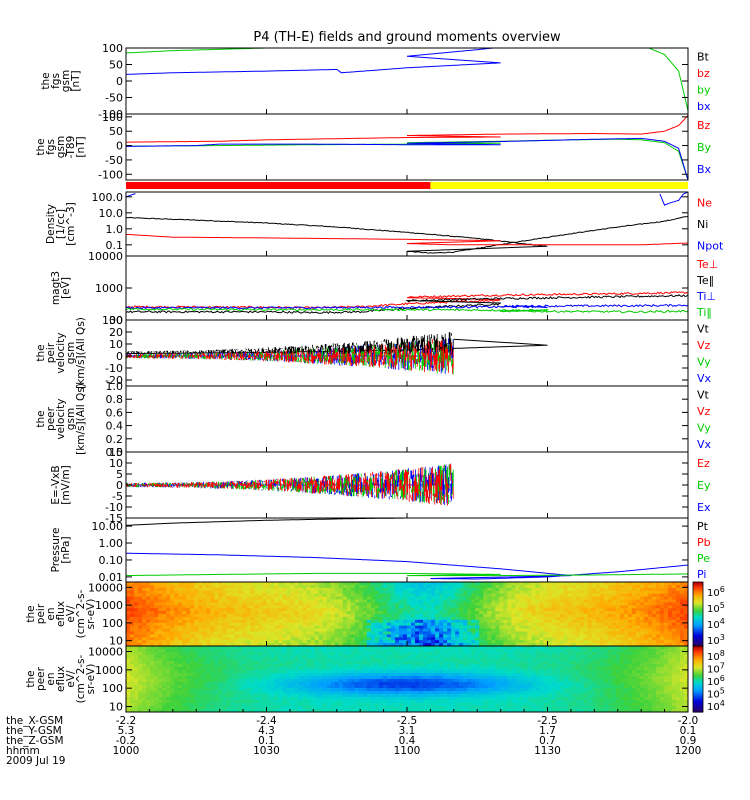 The image size is (750, 800). I want to click on colorbar-cell, so click(698, 627).